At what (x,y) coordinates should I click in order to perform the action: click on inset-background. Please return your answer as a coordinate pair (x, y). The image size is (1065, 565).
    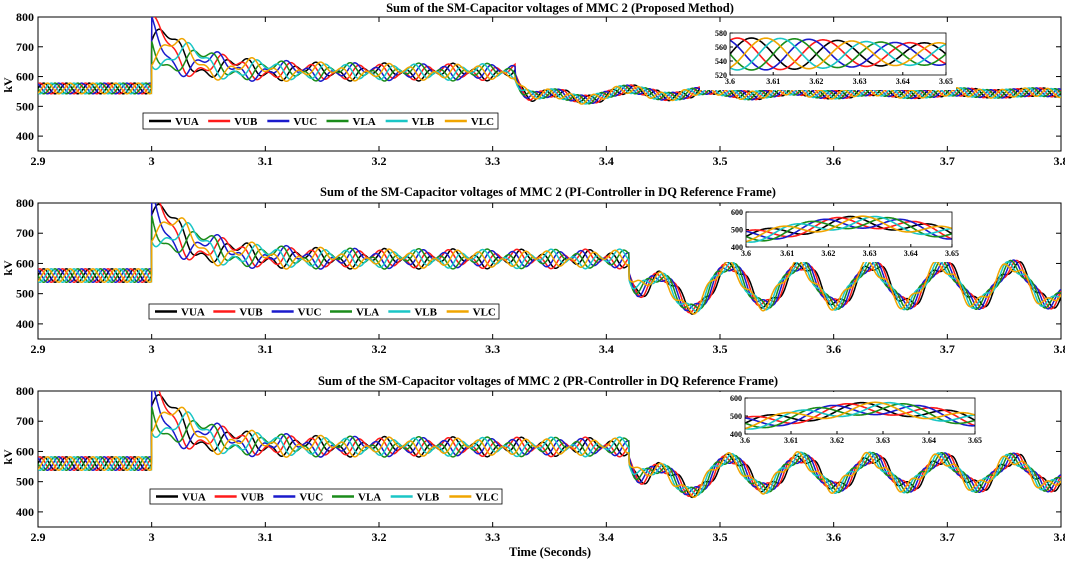
    Looking at the image, I should click on (828, 58).